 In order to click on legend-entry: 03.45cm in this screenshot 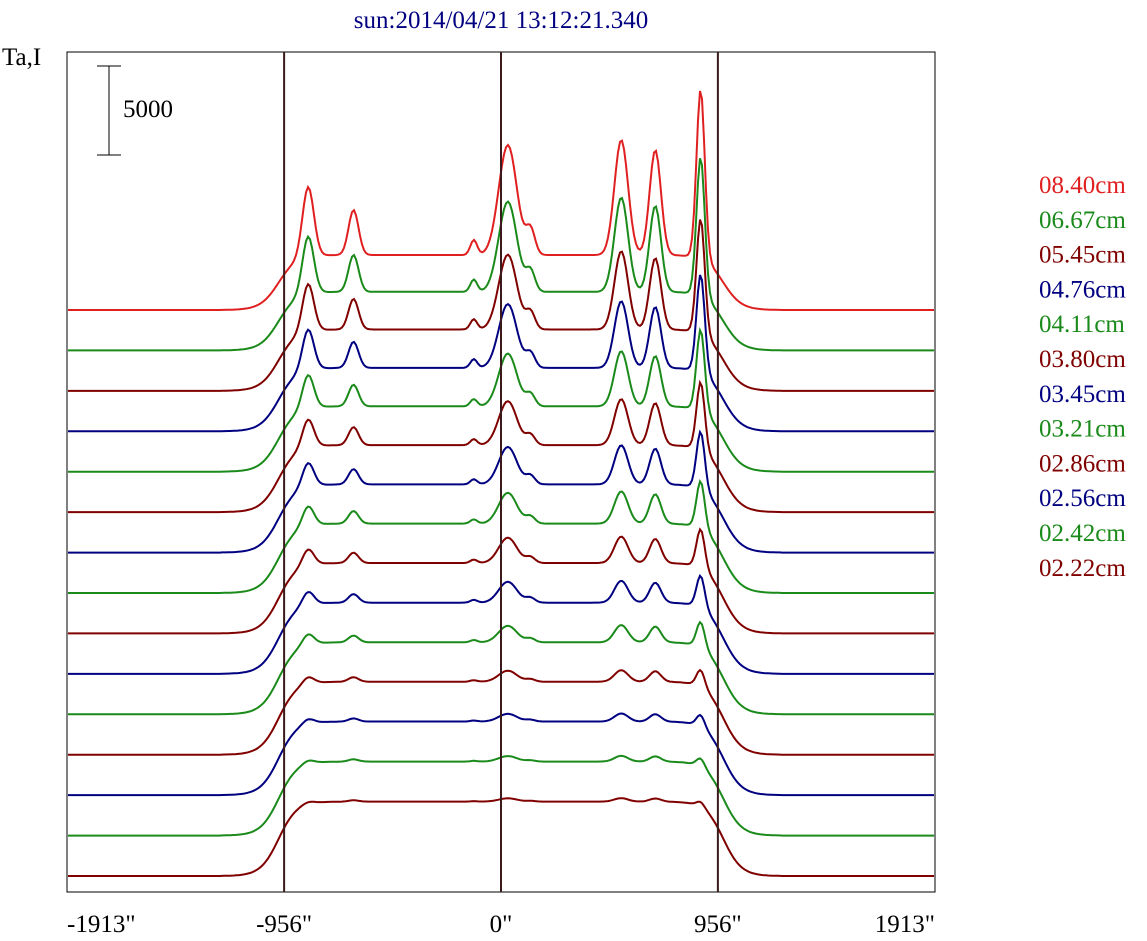, I will do `click(1082, 394)`.